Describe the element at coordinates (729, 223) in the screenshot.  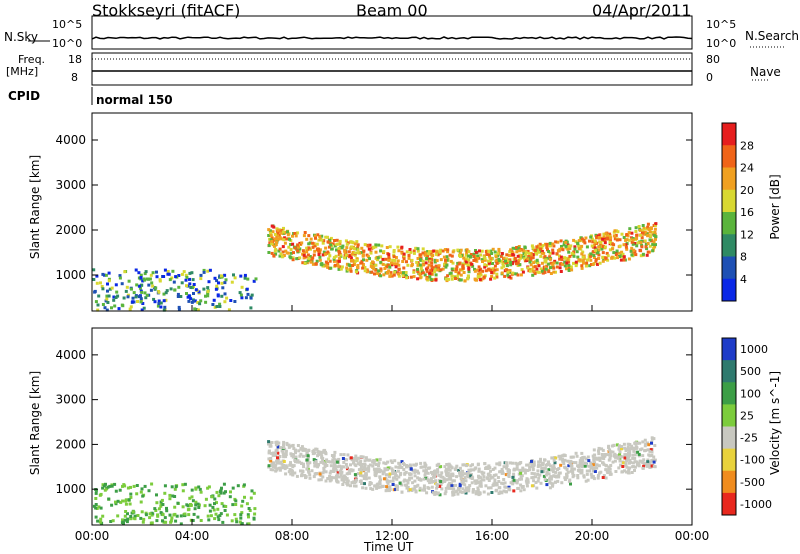
I see `power-colorbar-segment` at that location.